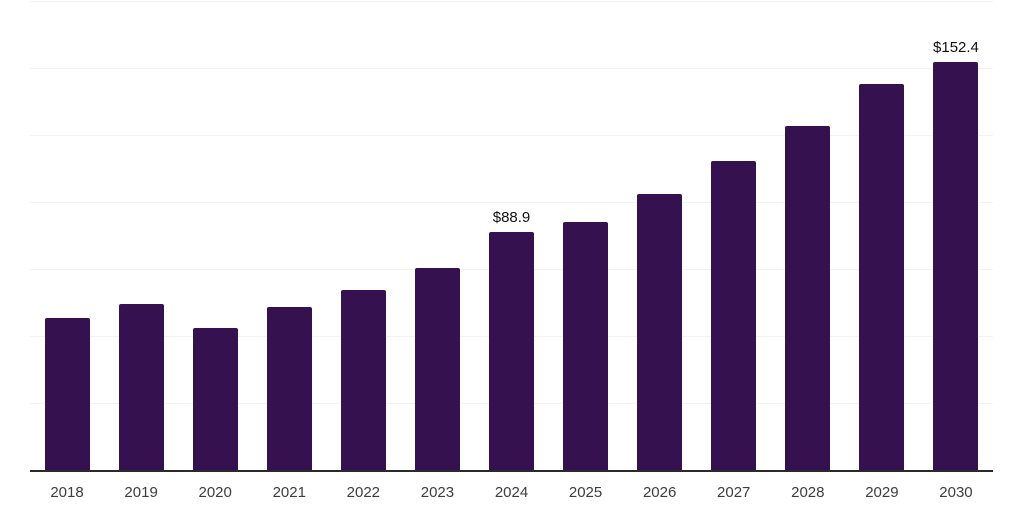 This screenshot has height=512, width=1024. I want to click on x-tick-label-2021: 2021, so click(289, 492).